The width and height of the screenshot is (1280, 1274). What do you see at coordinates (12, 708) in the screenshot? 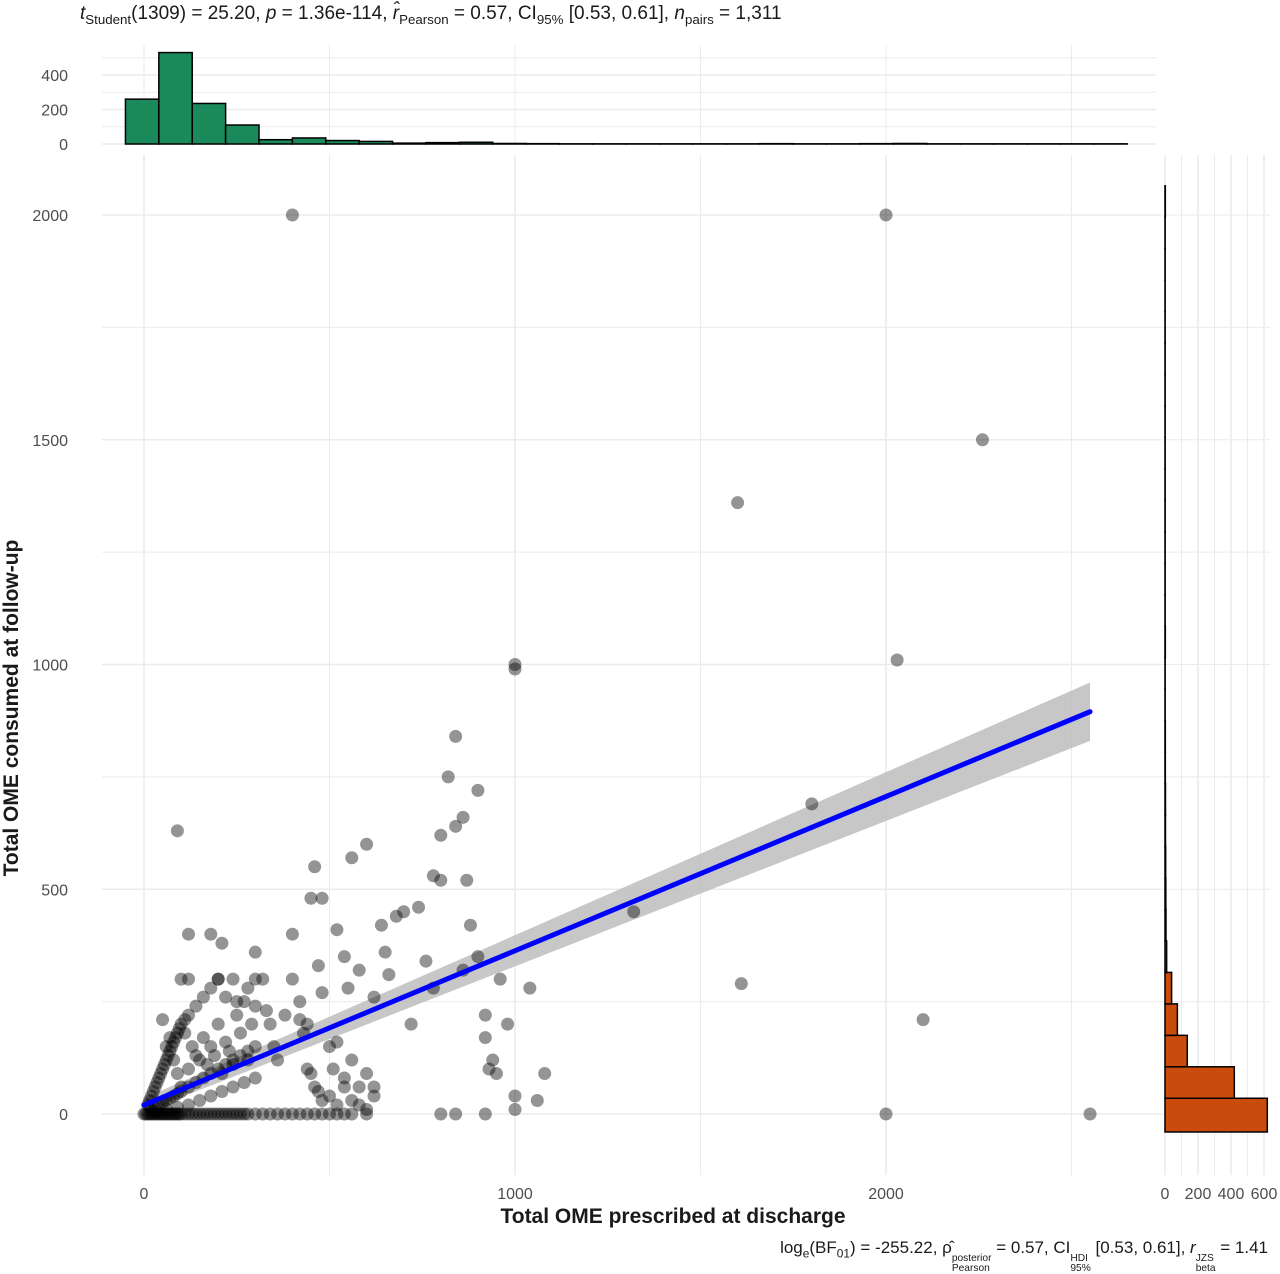
I see `y-axis-title: Total OME consumed at follow-up` at bounding box center [12, 708].